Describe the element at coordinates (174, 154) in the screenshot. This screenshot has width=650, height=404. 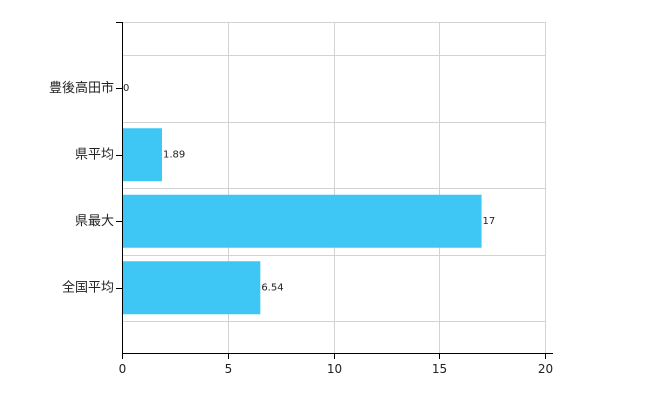
I see `value-label: 1.89` at that location.